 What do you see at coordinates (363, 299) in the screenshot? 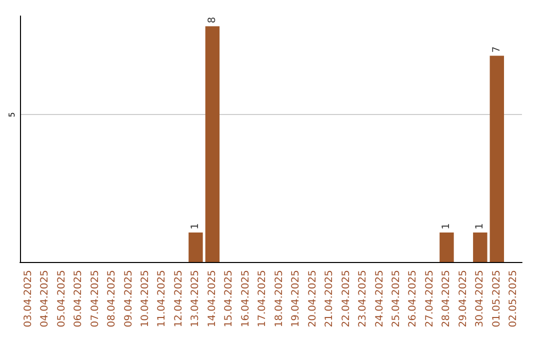
I see `x-tick-label: 23.04.2025` at bounding box center [363, 299].